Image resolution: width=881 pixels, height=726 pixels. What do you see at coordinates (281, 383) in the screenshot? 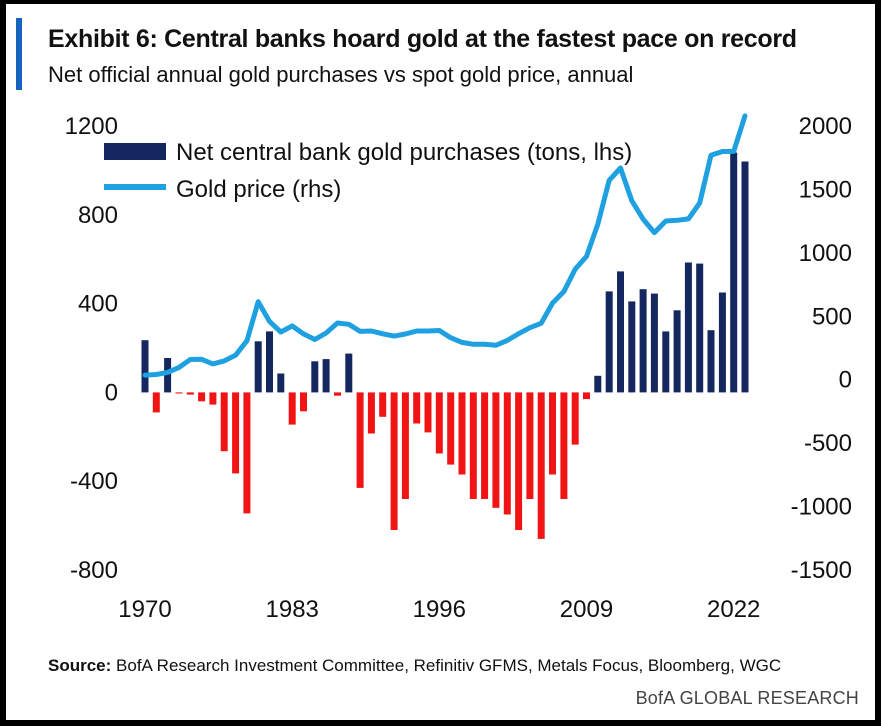
I see `bar-1982` at bounding box center [281, 383].